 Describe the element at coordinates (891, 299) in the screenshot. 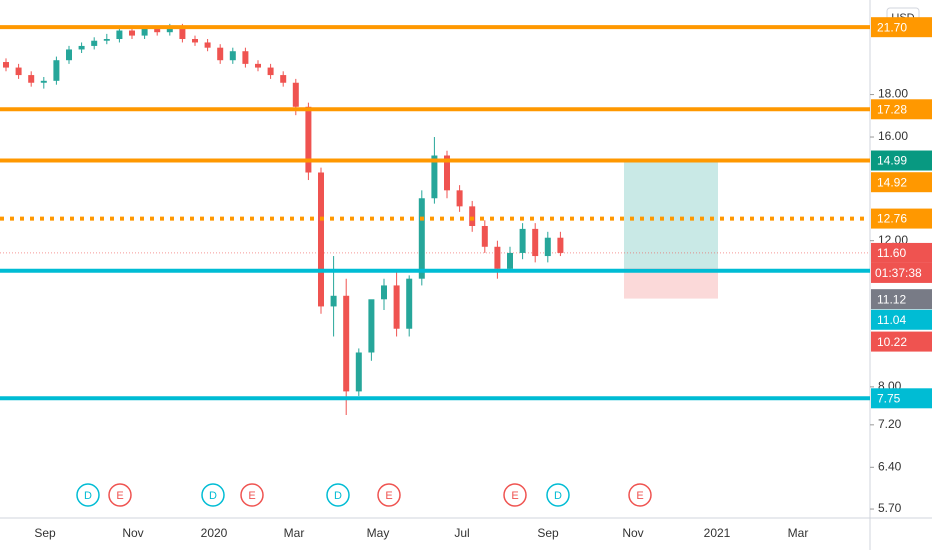

I see `price-tag-label: 11.12` at that location.